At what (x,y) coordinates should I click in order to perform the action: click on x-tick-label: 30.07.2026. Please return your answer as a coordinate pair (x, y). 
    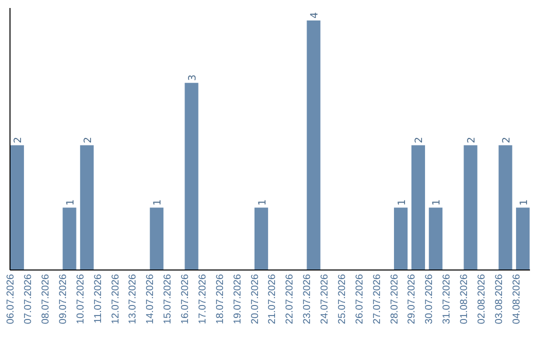
    Looking at the image, I should click on (430, 299).